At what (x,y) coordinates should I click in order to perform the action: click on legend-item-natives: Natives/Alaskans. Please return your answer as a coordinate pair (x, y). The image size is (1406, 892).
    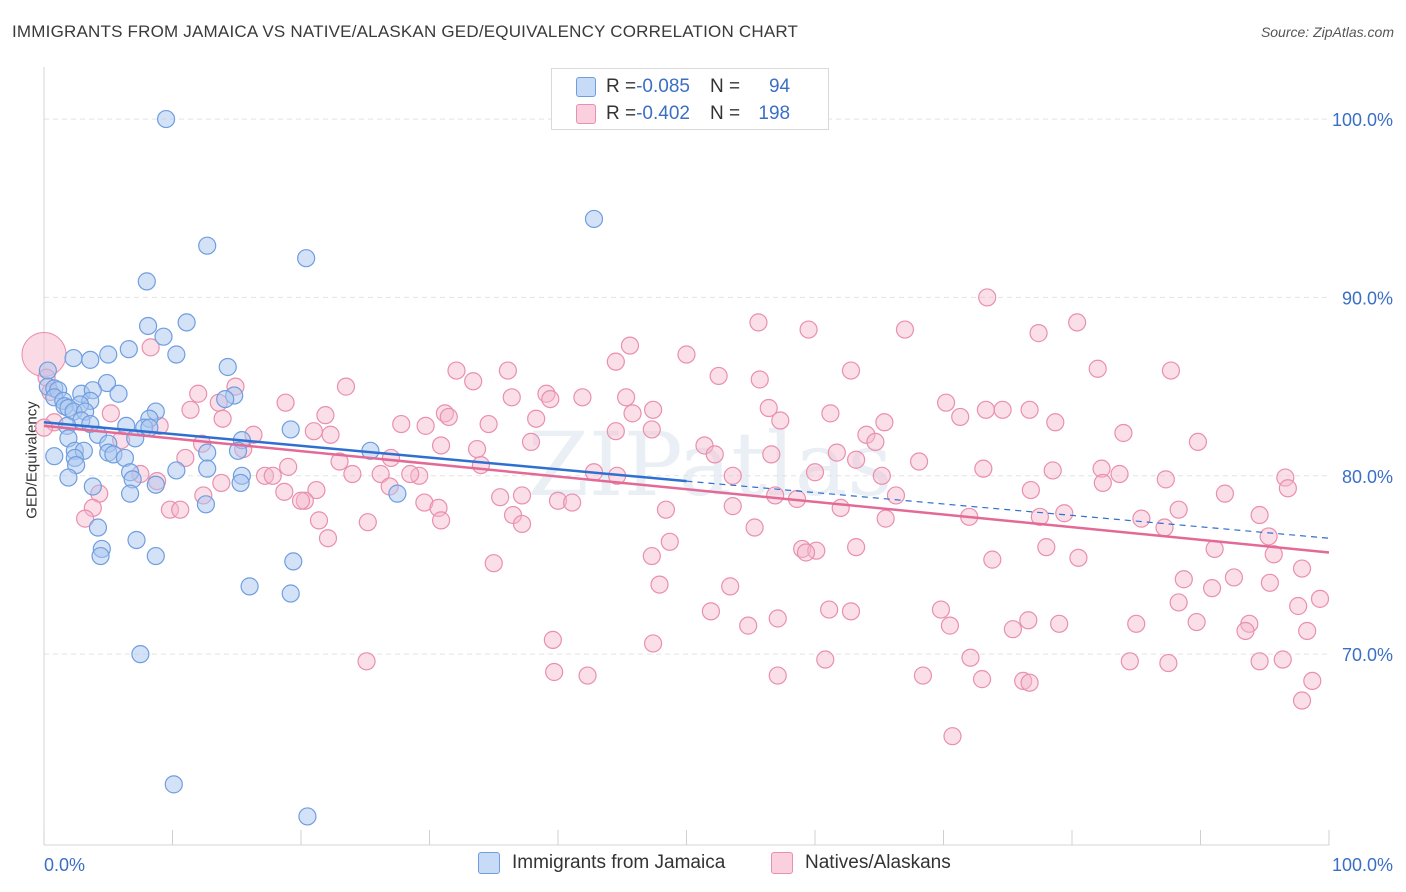
    Looking at the image, I should click on (861, 863).